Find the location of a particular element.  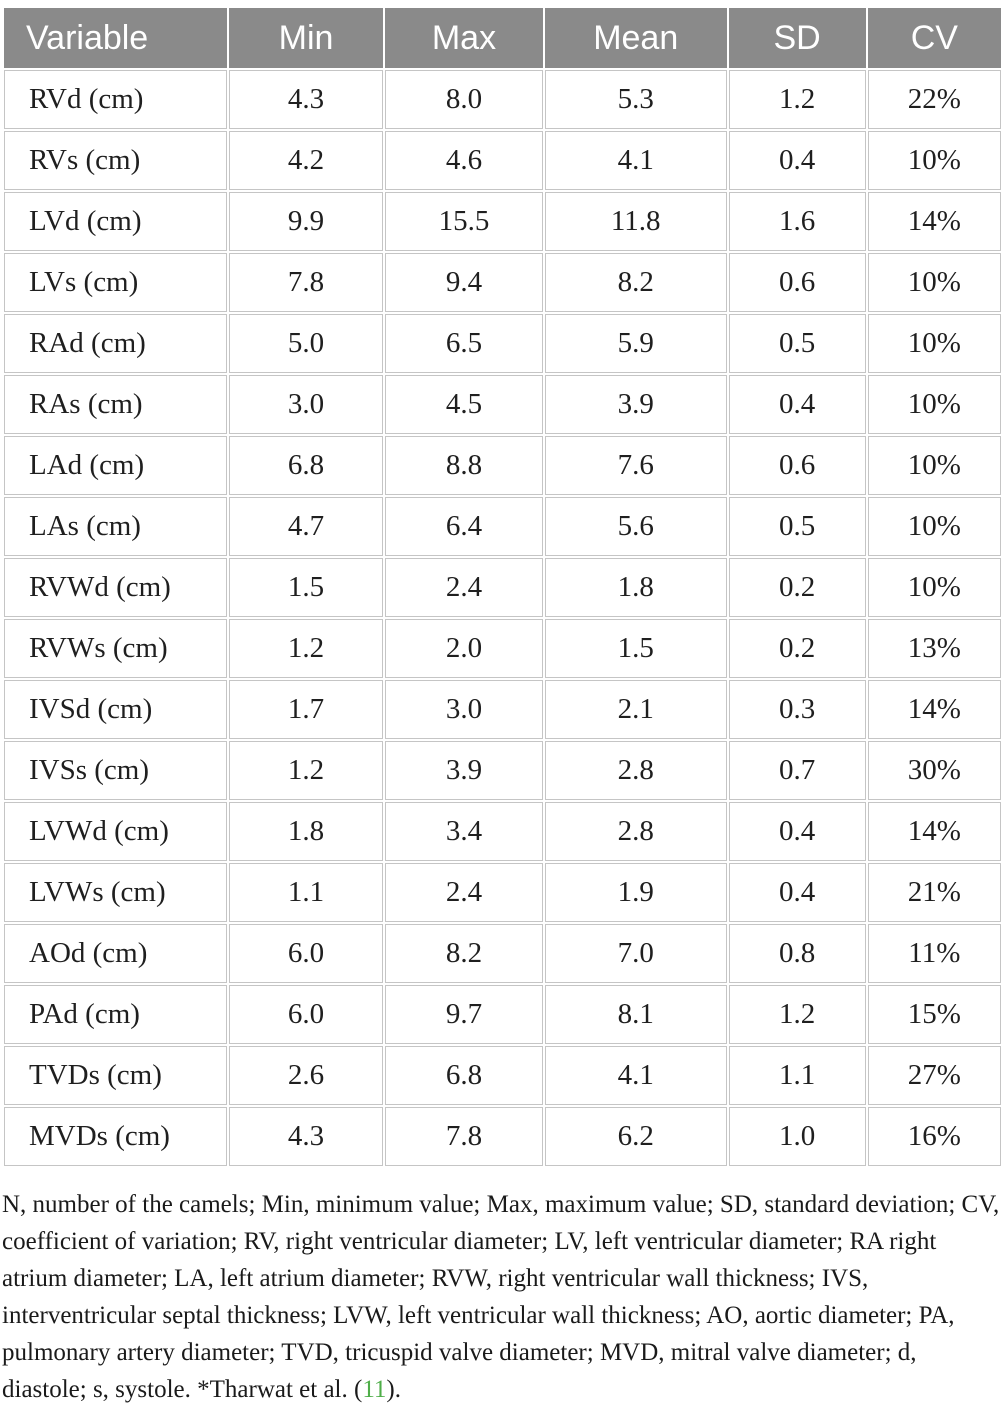

column-header-sd: SD is located at coordinates (797, 38).